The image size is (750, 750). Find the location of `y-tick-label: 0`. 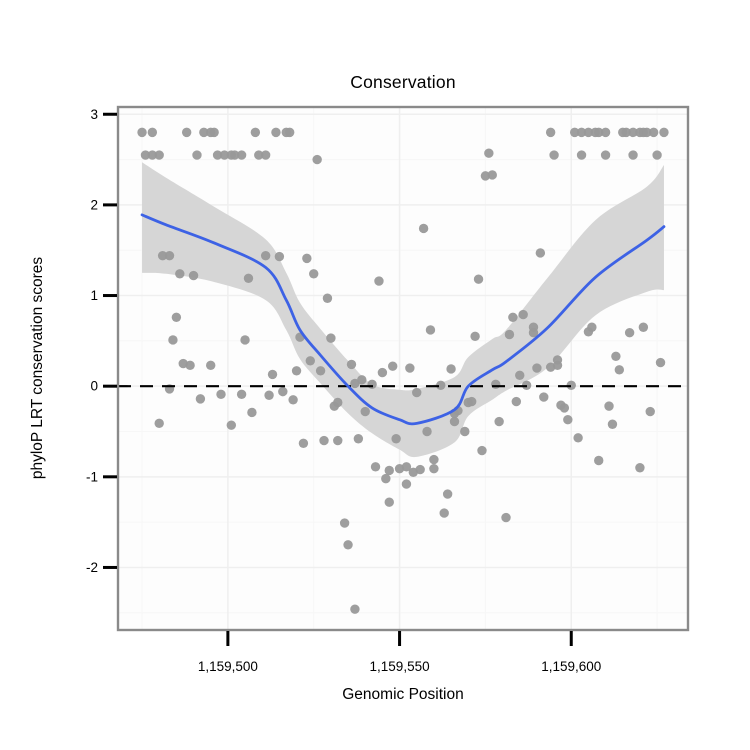

y-tick-label: 0 is located at coordinates (94, 386).